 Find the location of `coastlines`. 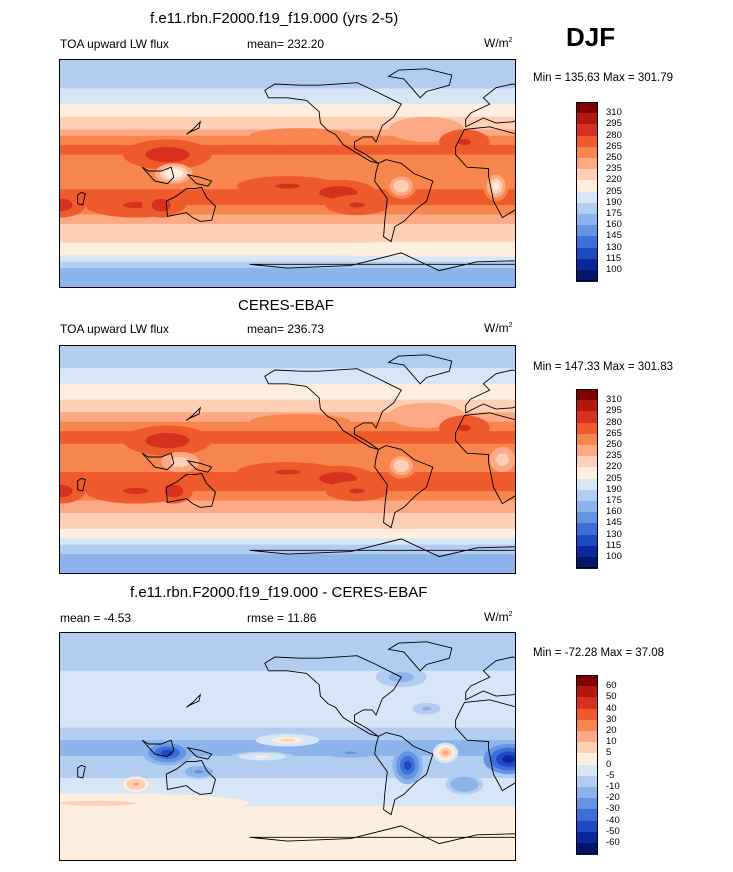

coastlines is located at coordinates (296, 456).